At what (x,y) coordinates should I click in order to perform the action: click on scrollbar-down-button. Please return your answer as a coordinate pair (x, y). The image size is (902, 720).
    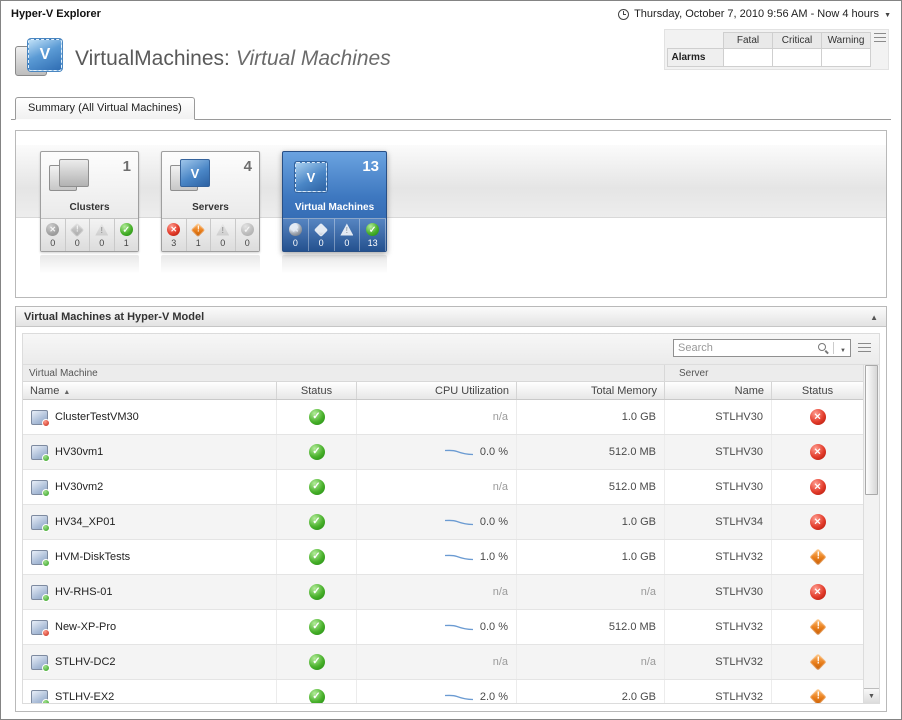
    Looking at the image, I should click on (871, 695).